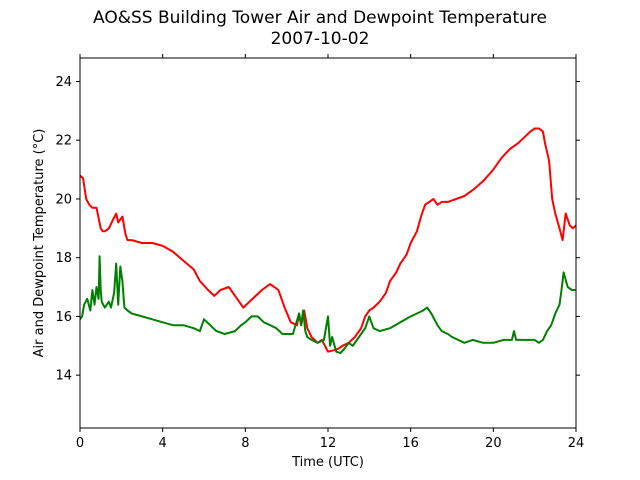 The image size is (640, 480). What do you see at coordinates (80, 443) in the screenshot?
I see `x-tick-label-0: 0` at bounding box center [80, 443].